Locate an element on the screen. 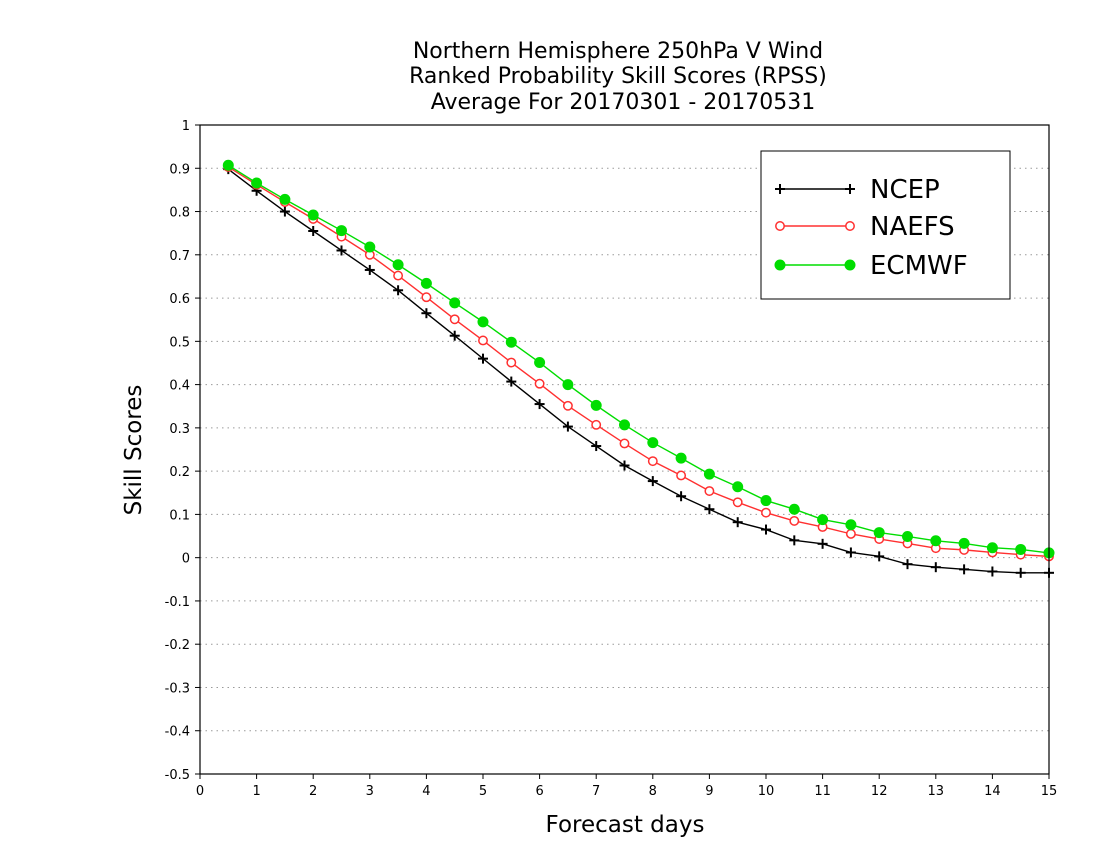 The width and height of the screenshot is (1100, 850). y-tick-label: -0.1 is located at coordinates (177, 602).